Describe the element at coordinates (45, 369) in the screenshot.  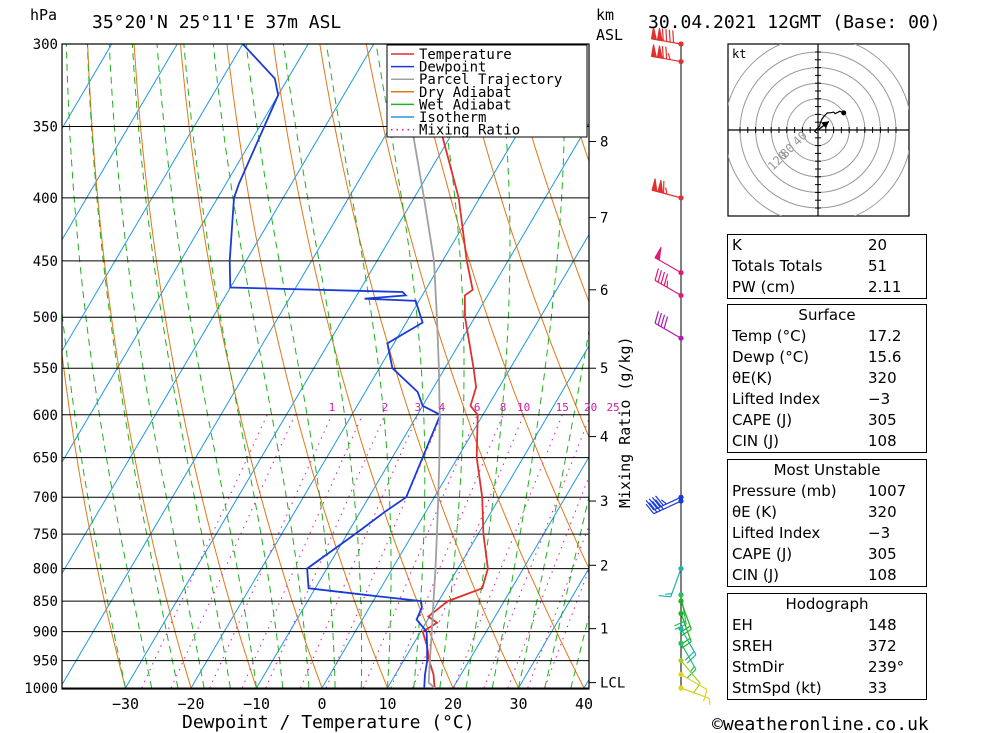
I see `pressure-tick-label: 550` at that location.